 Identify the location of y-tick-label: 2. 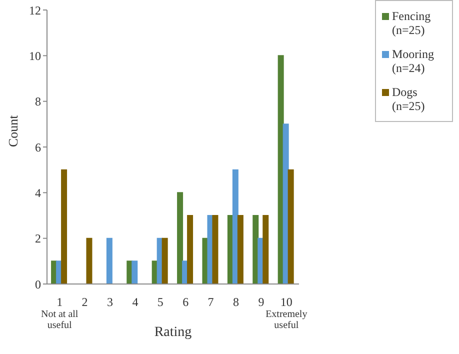
(38, 239).